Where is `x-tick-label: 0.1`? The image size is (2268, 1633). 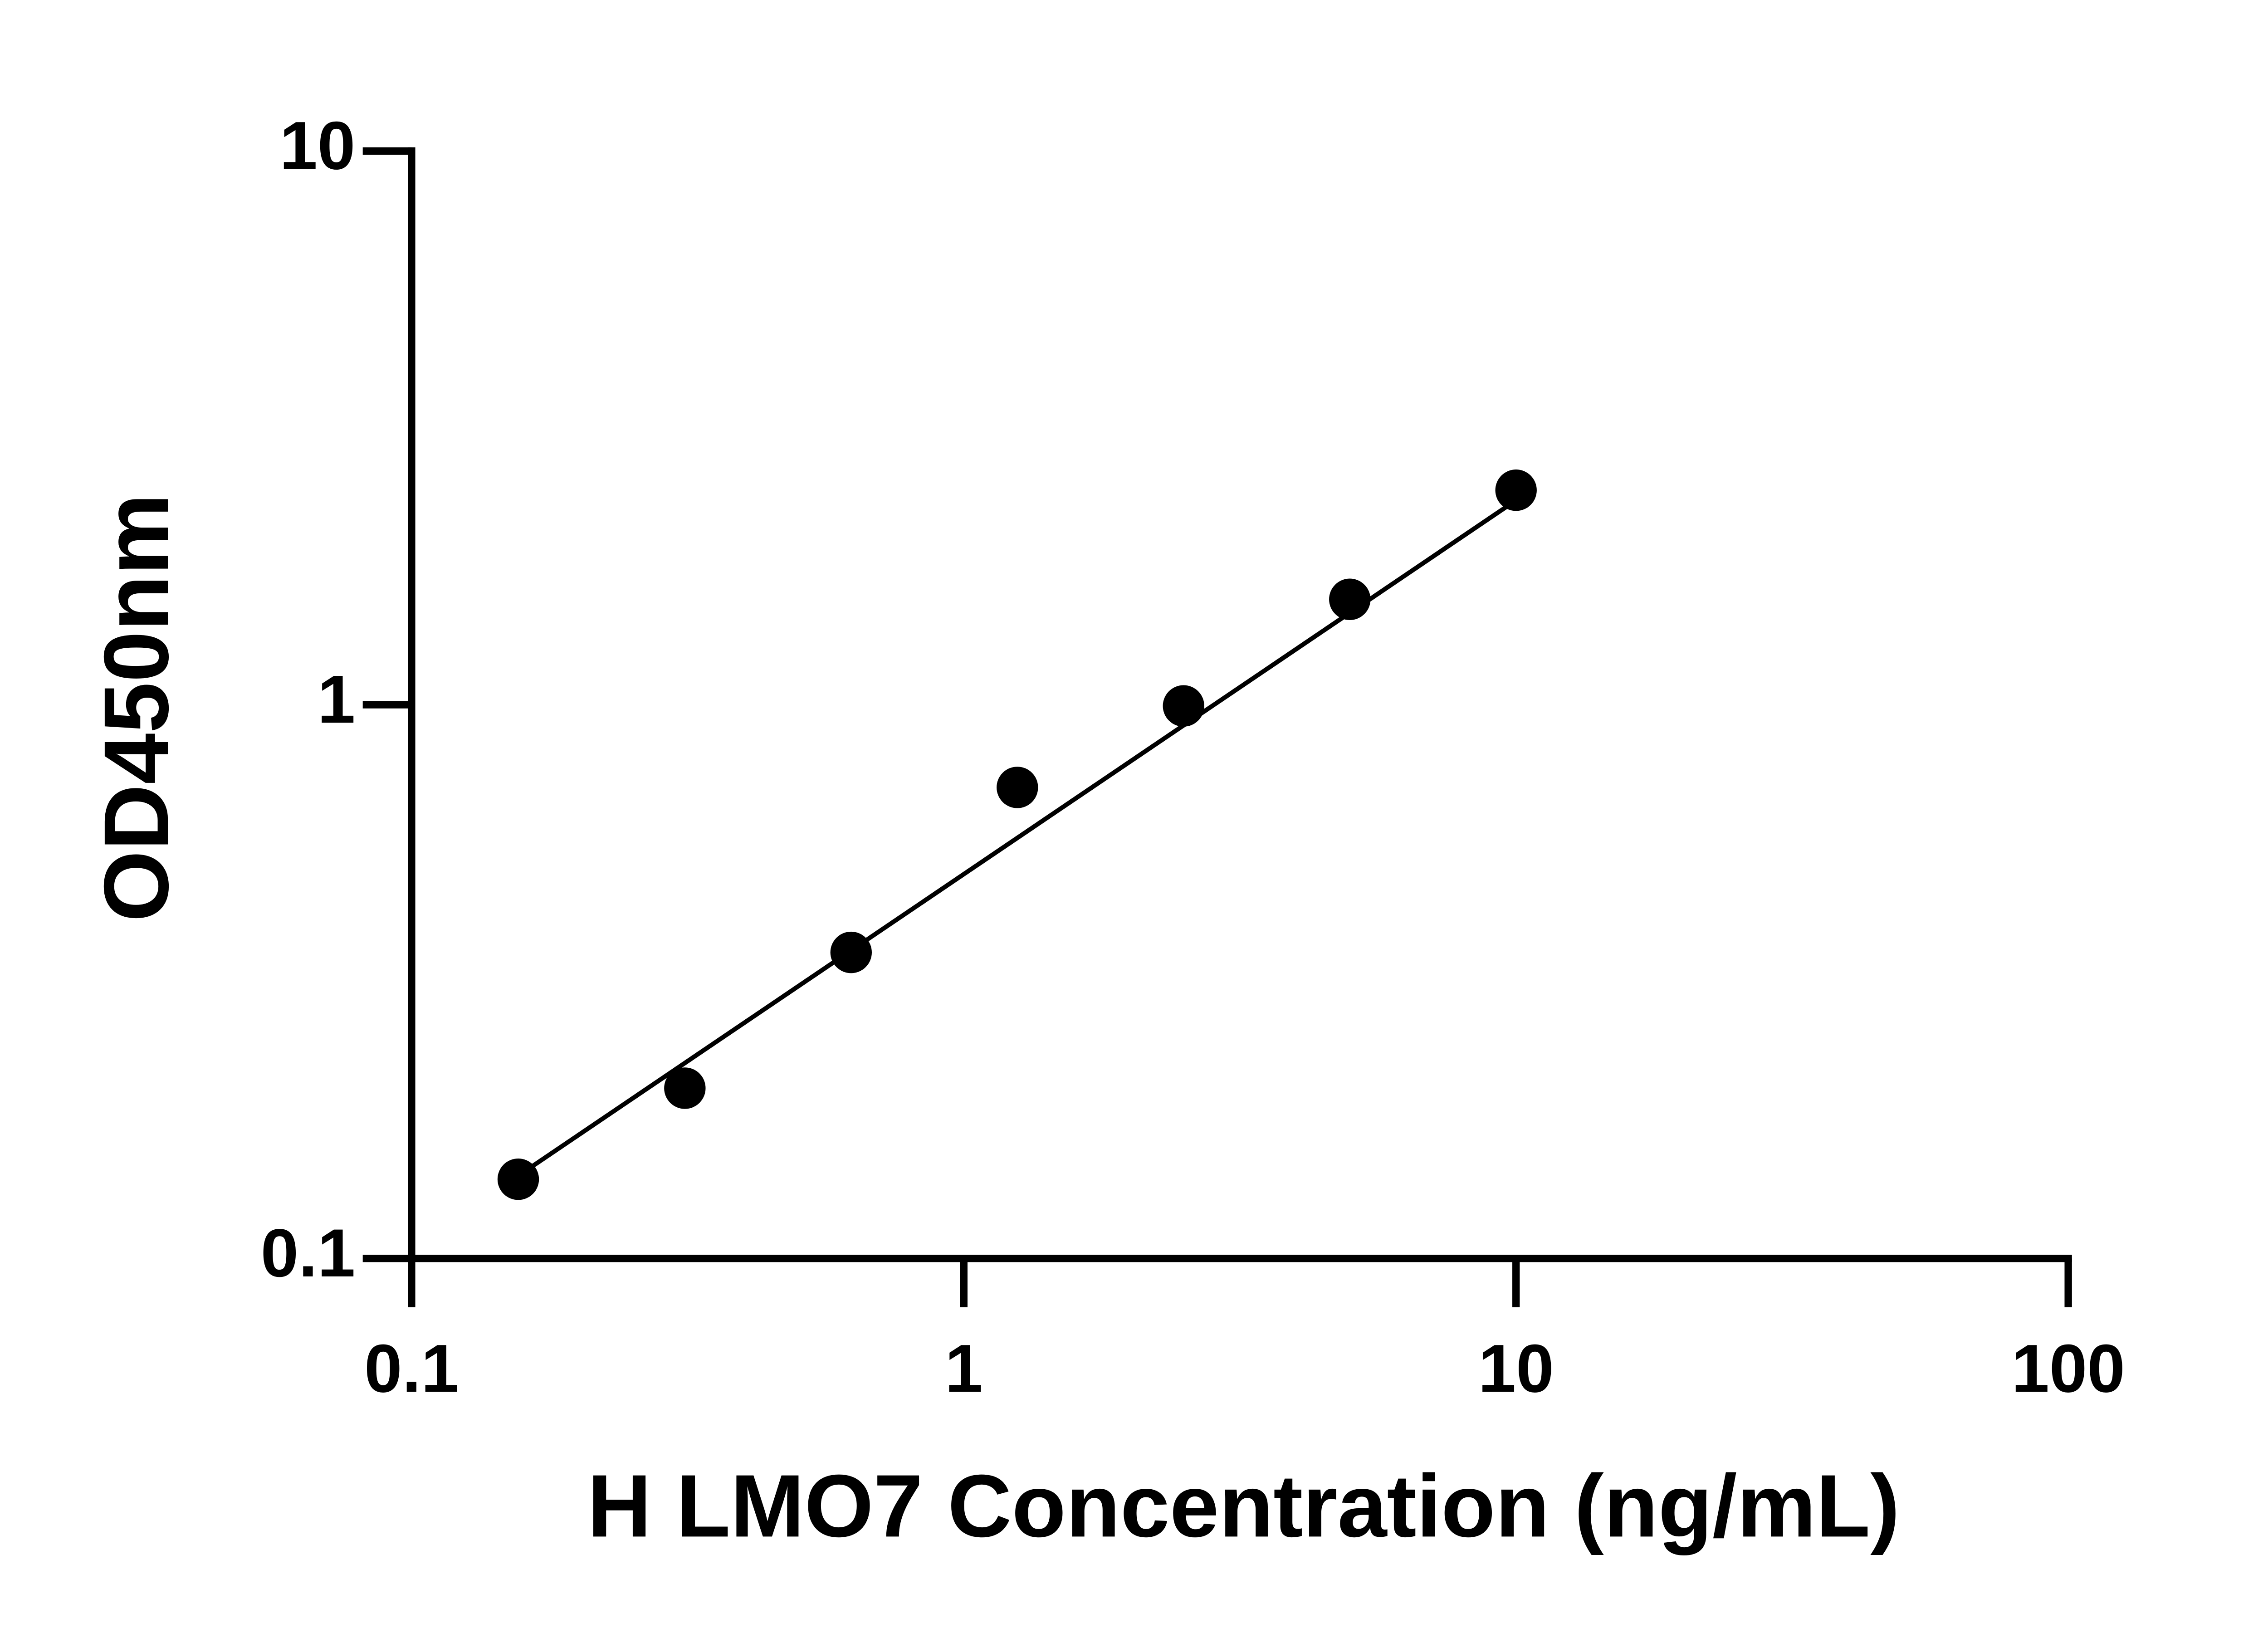
x-tick-label: 0.1 is located at coordinates (412, 1368).